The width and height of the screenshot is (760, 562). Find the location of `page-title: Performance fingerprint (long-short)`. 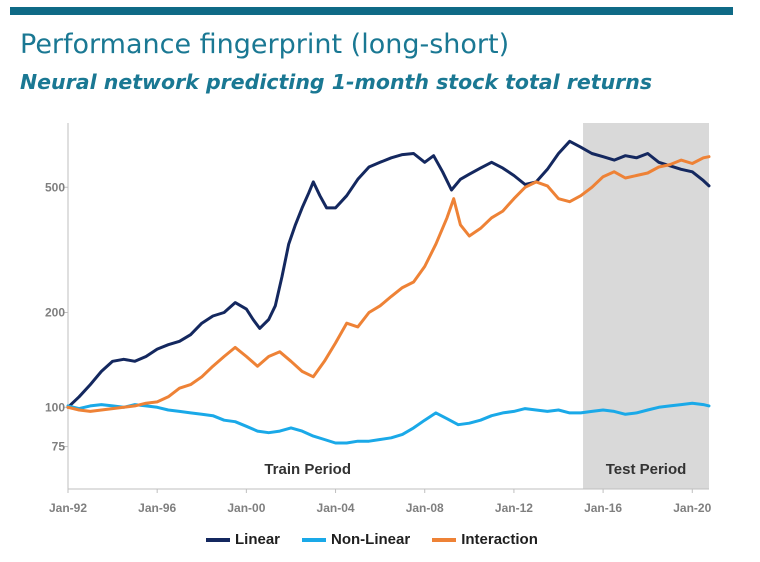

page-title: Performance fingerprint (long-short) is located at coordinates (265, 44).